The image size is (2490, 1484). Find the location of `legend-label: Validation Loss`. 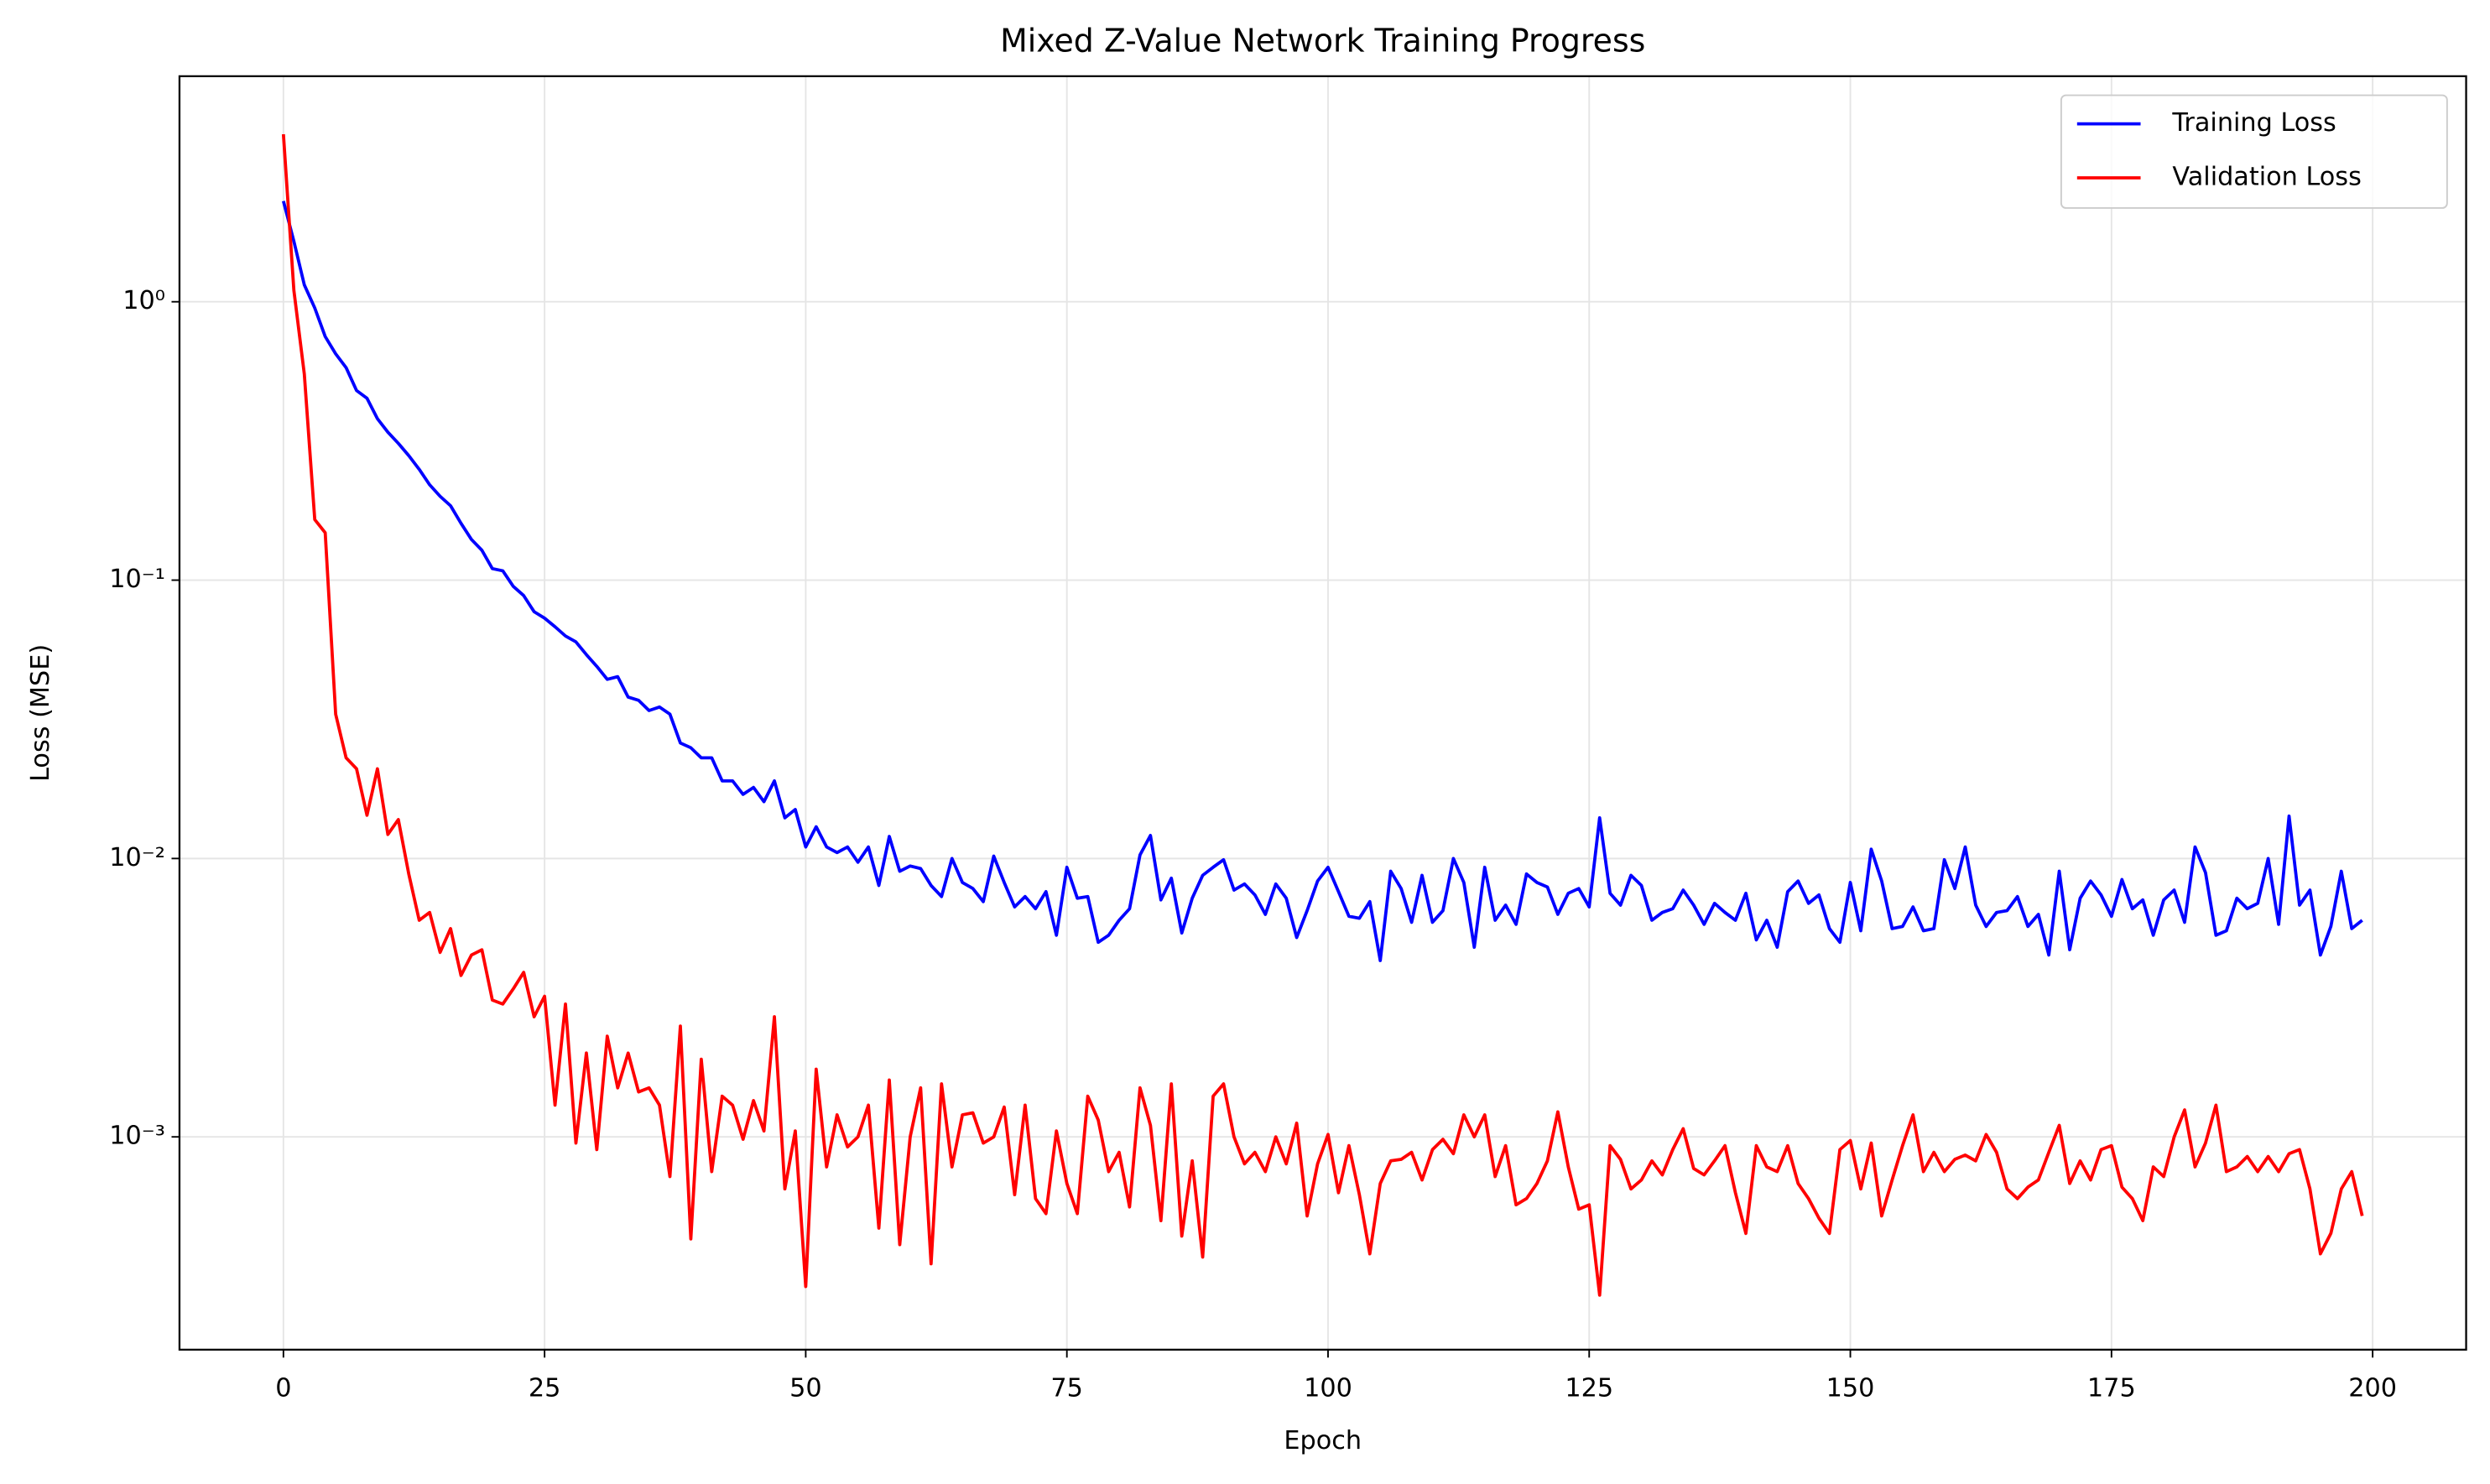

legend-label: Validation Loss is located at coordinates (2266, 176).